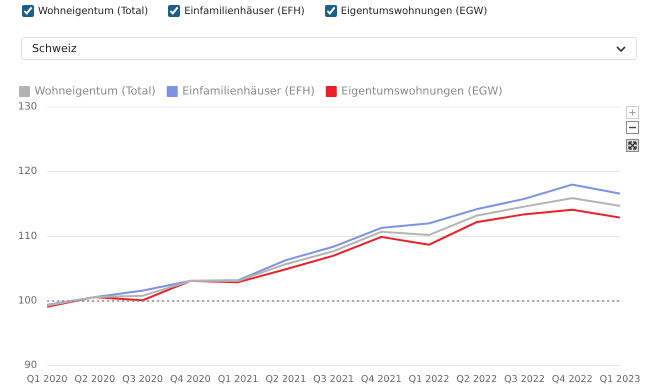  Describe the element at coordinates (620, 379) in the screenshot. I see `x-tick-label: Q1 2023` at that location.